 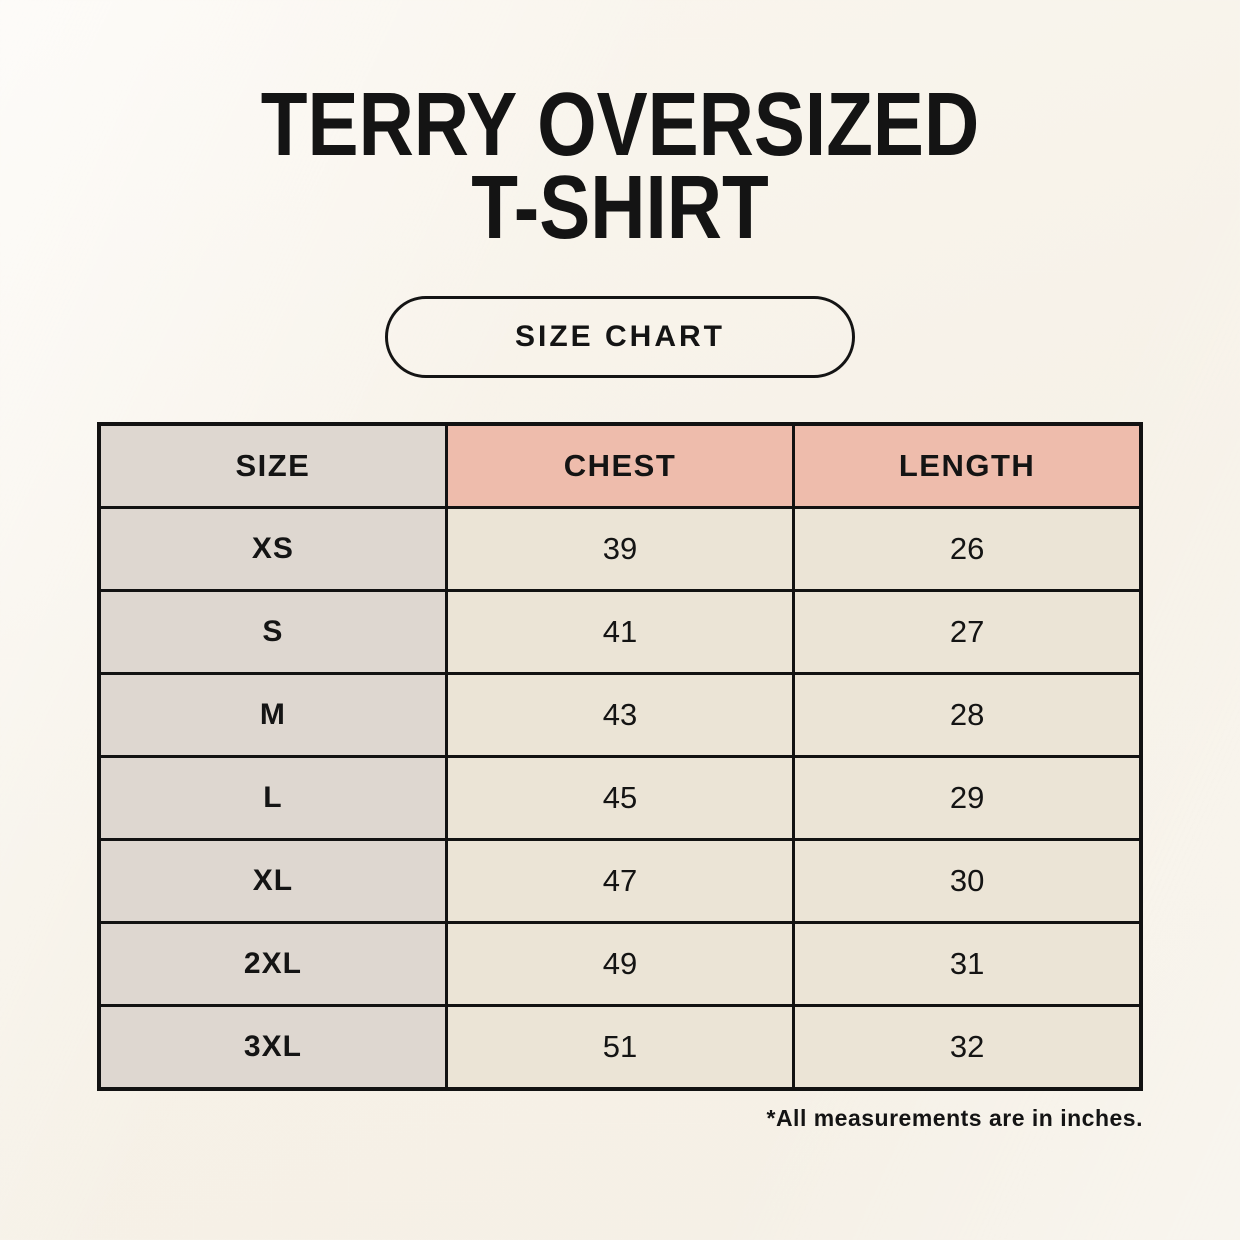 I want to click on length-cell: 27, so click(x=967, y=632).